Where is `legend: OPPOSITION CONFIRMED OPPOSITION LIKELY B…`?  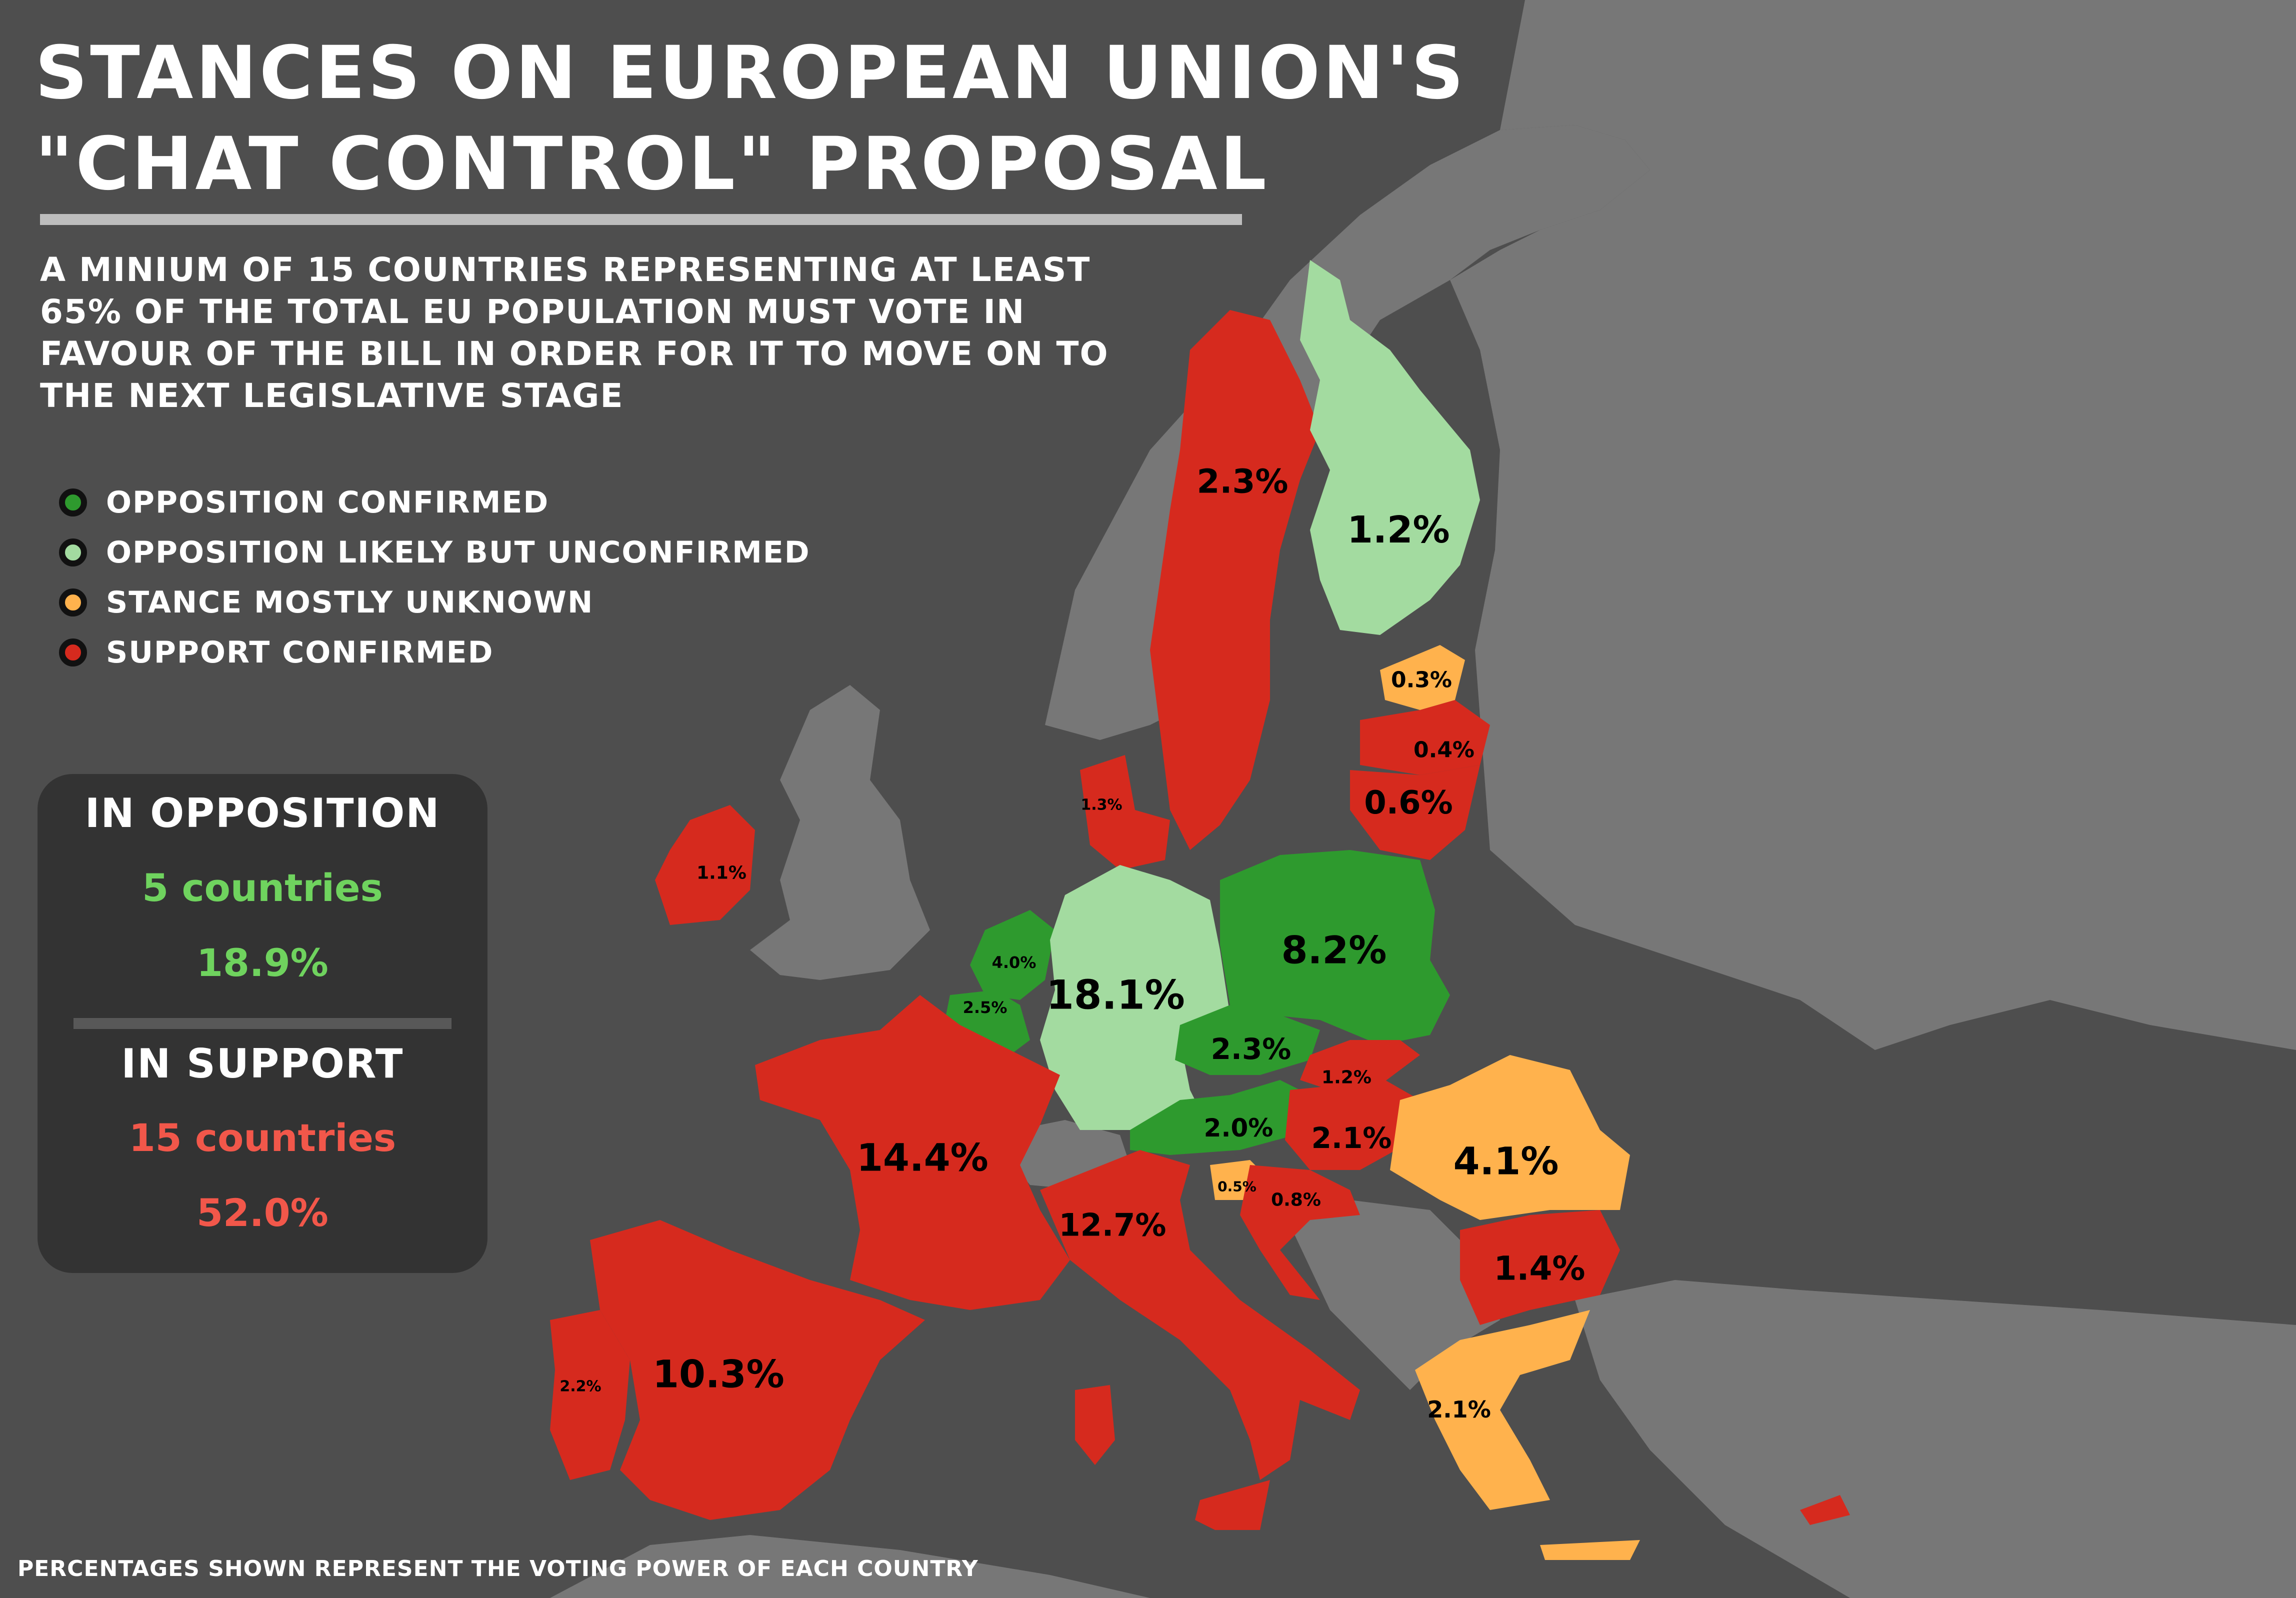
legend: OPPOSITION CONFIRMED OPPOSITION LIKELY B… is located at coordinates (434, 578).